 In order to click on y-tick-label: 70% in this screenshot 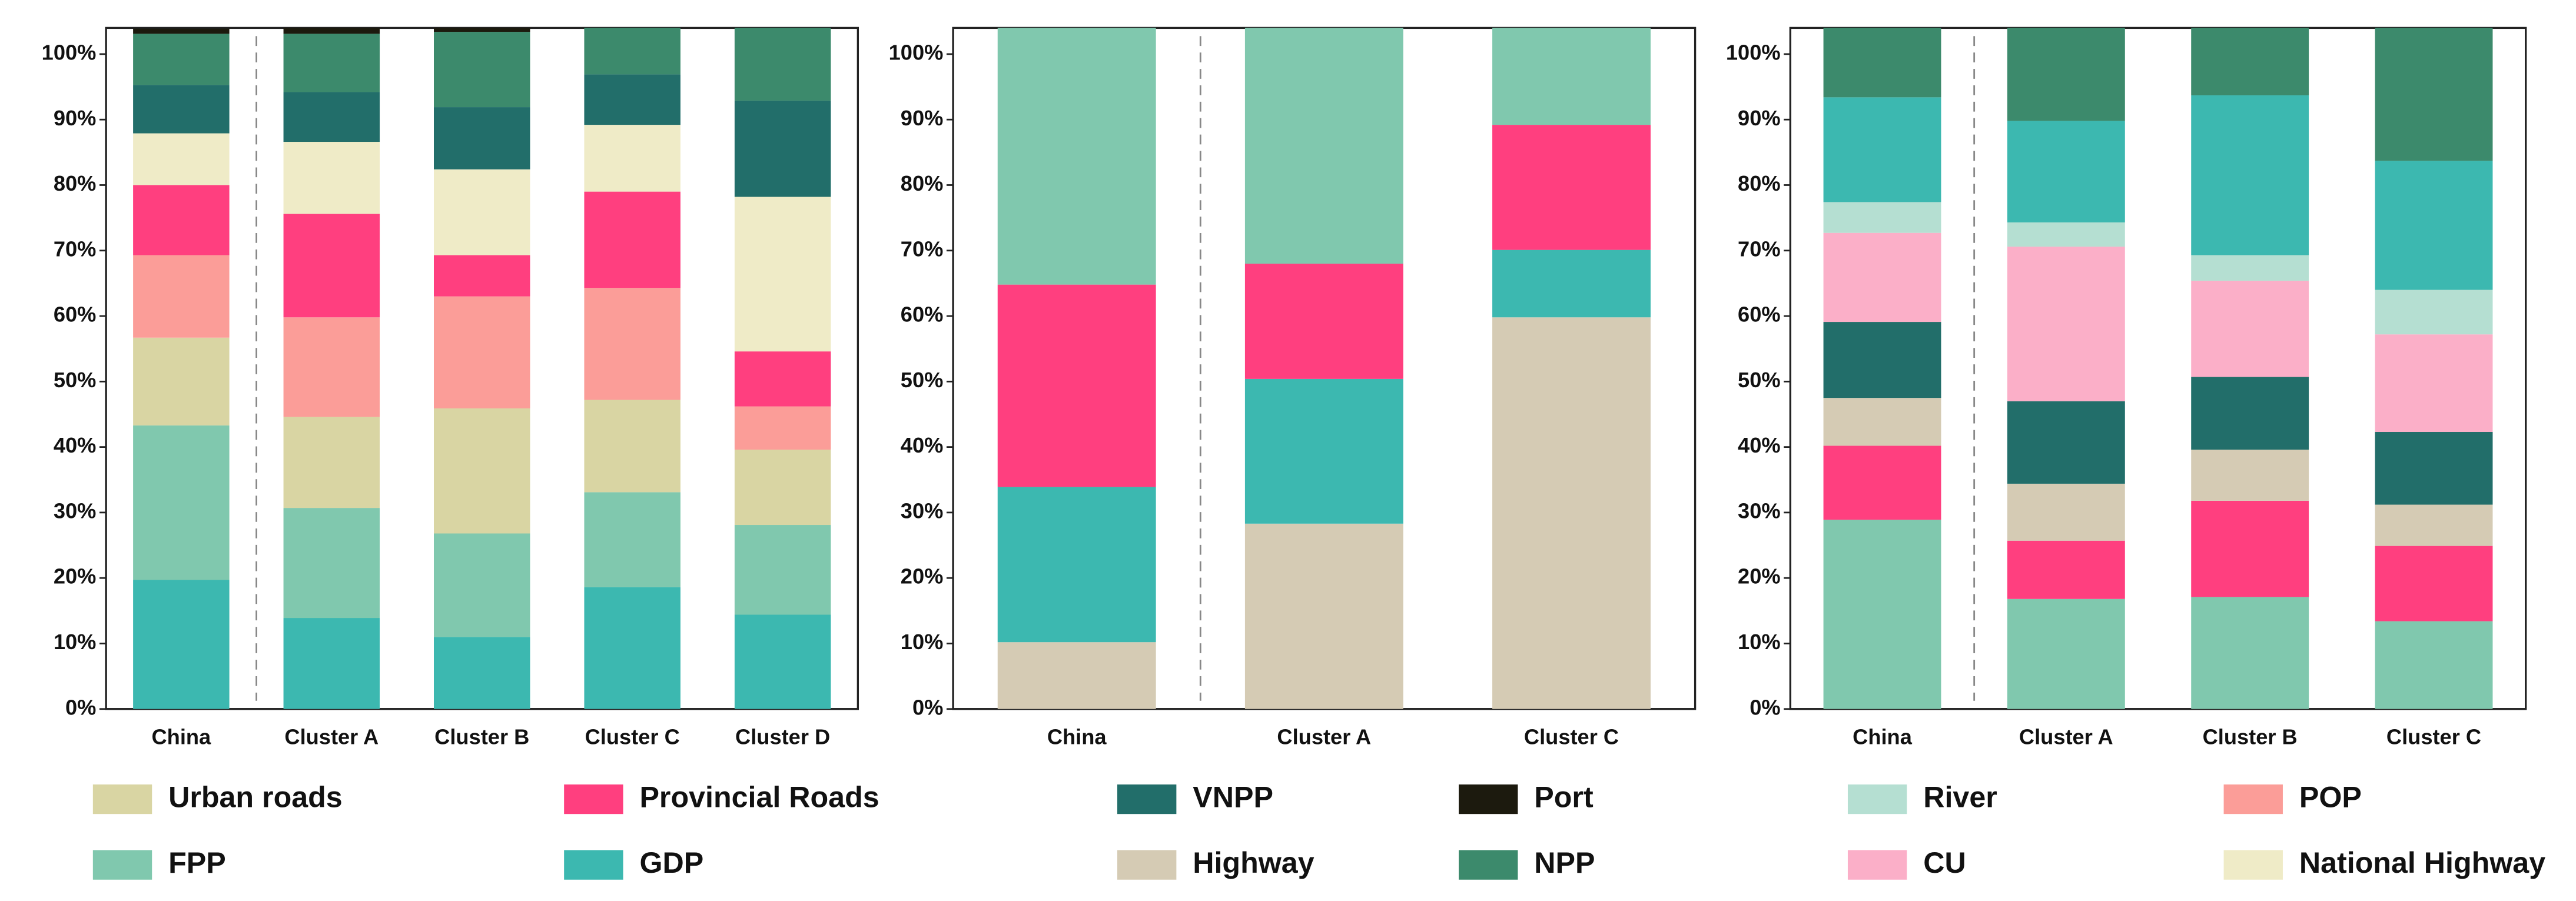, I will do `click(75, 249)`.